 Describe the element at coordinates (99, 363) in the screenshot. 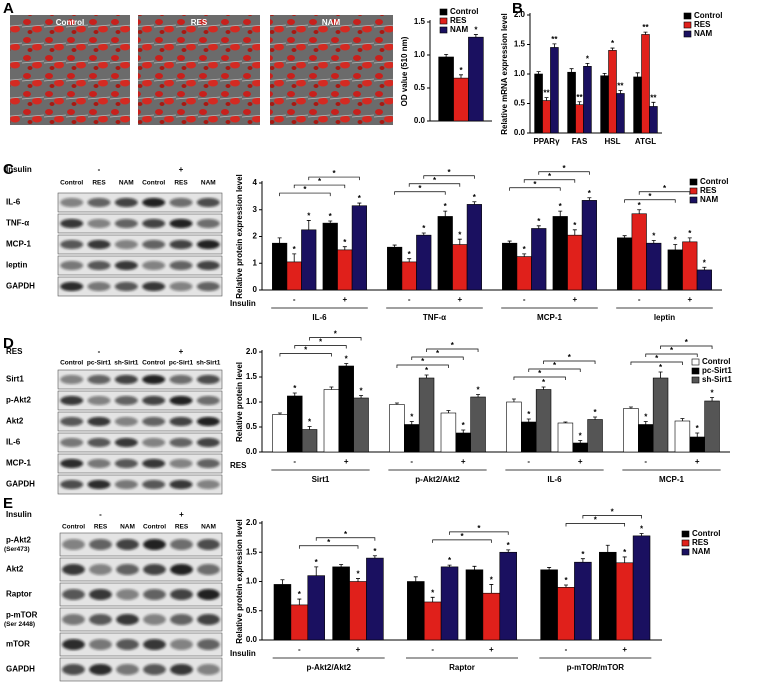

I see `blot-lane-label: pc-Sirt1` at that location.